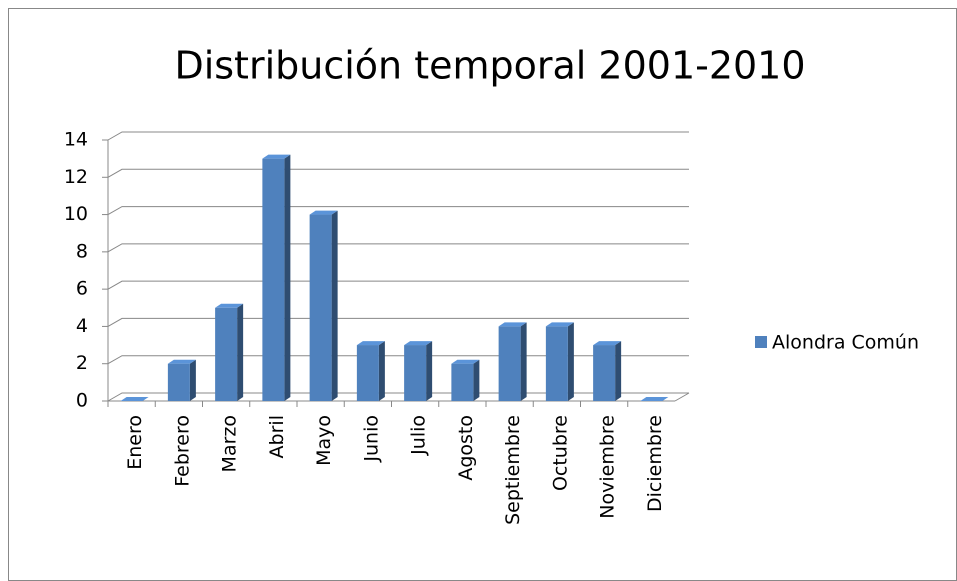 This screenshot has height=581, width=957. I want to click on x-tick-label: Julio, so click(419, 435).